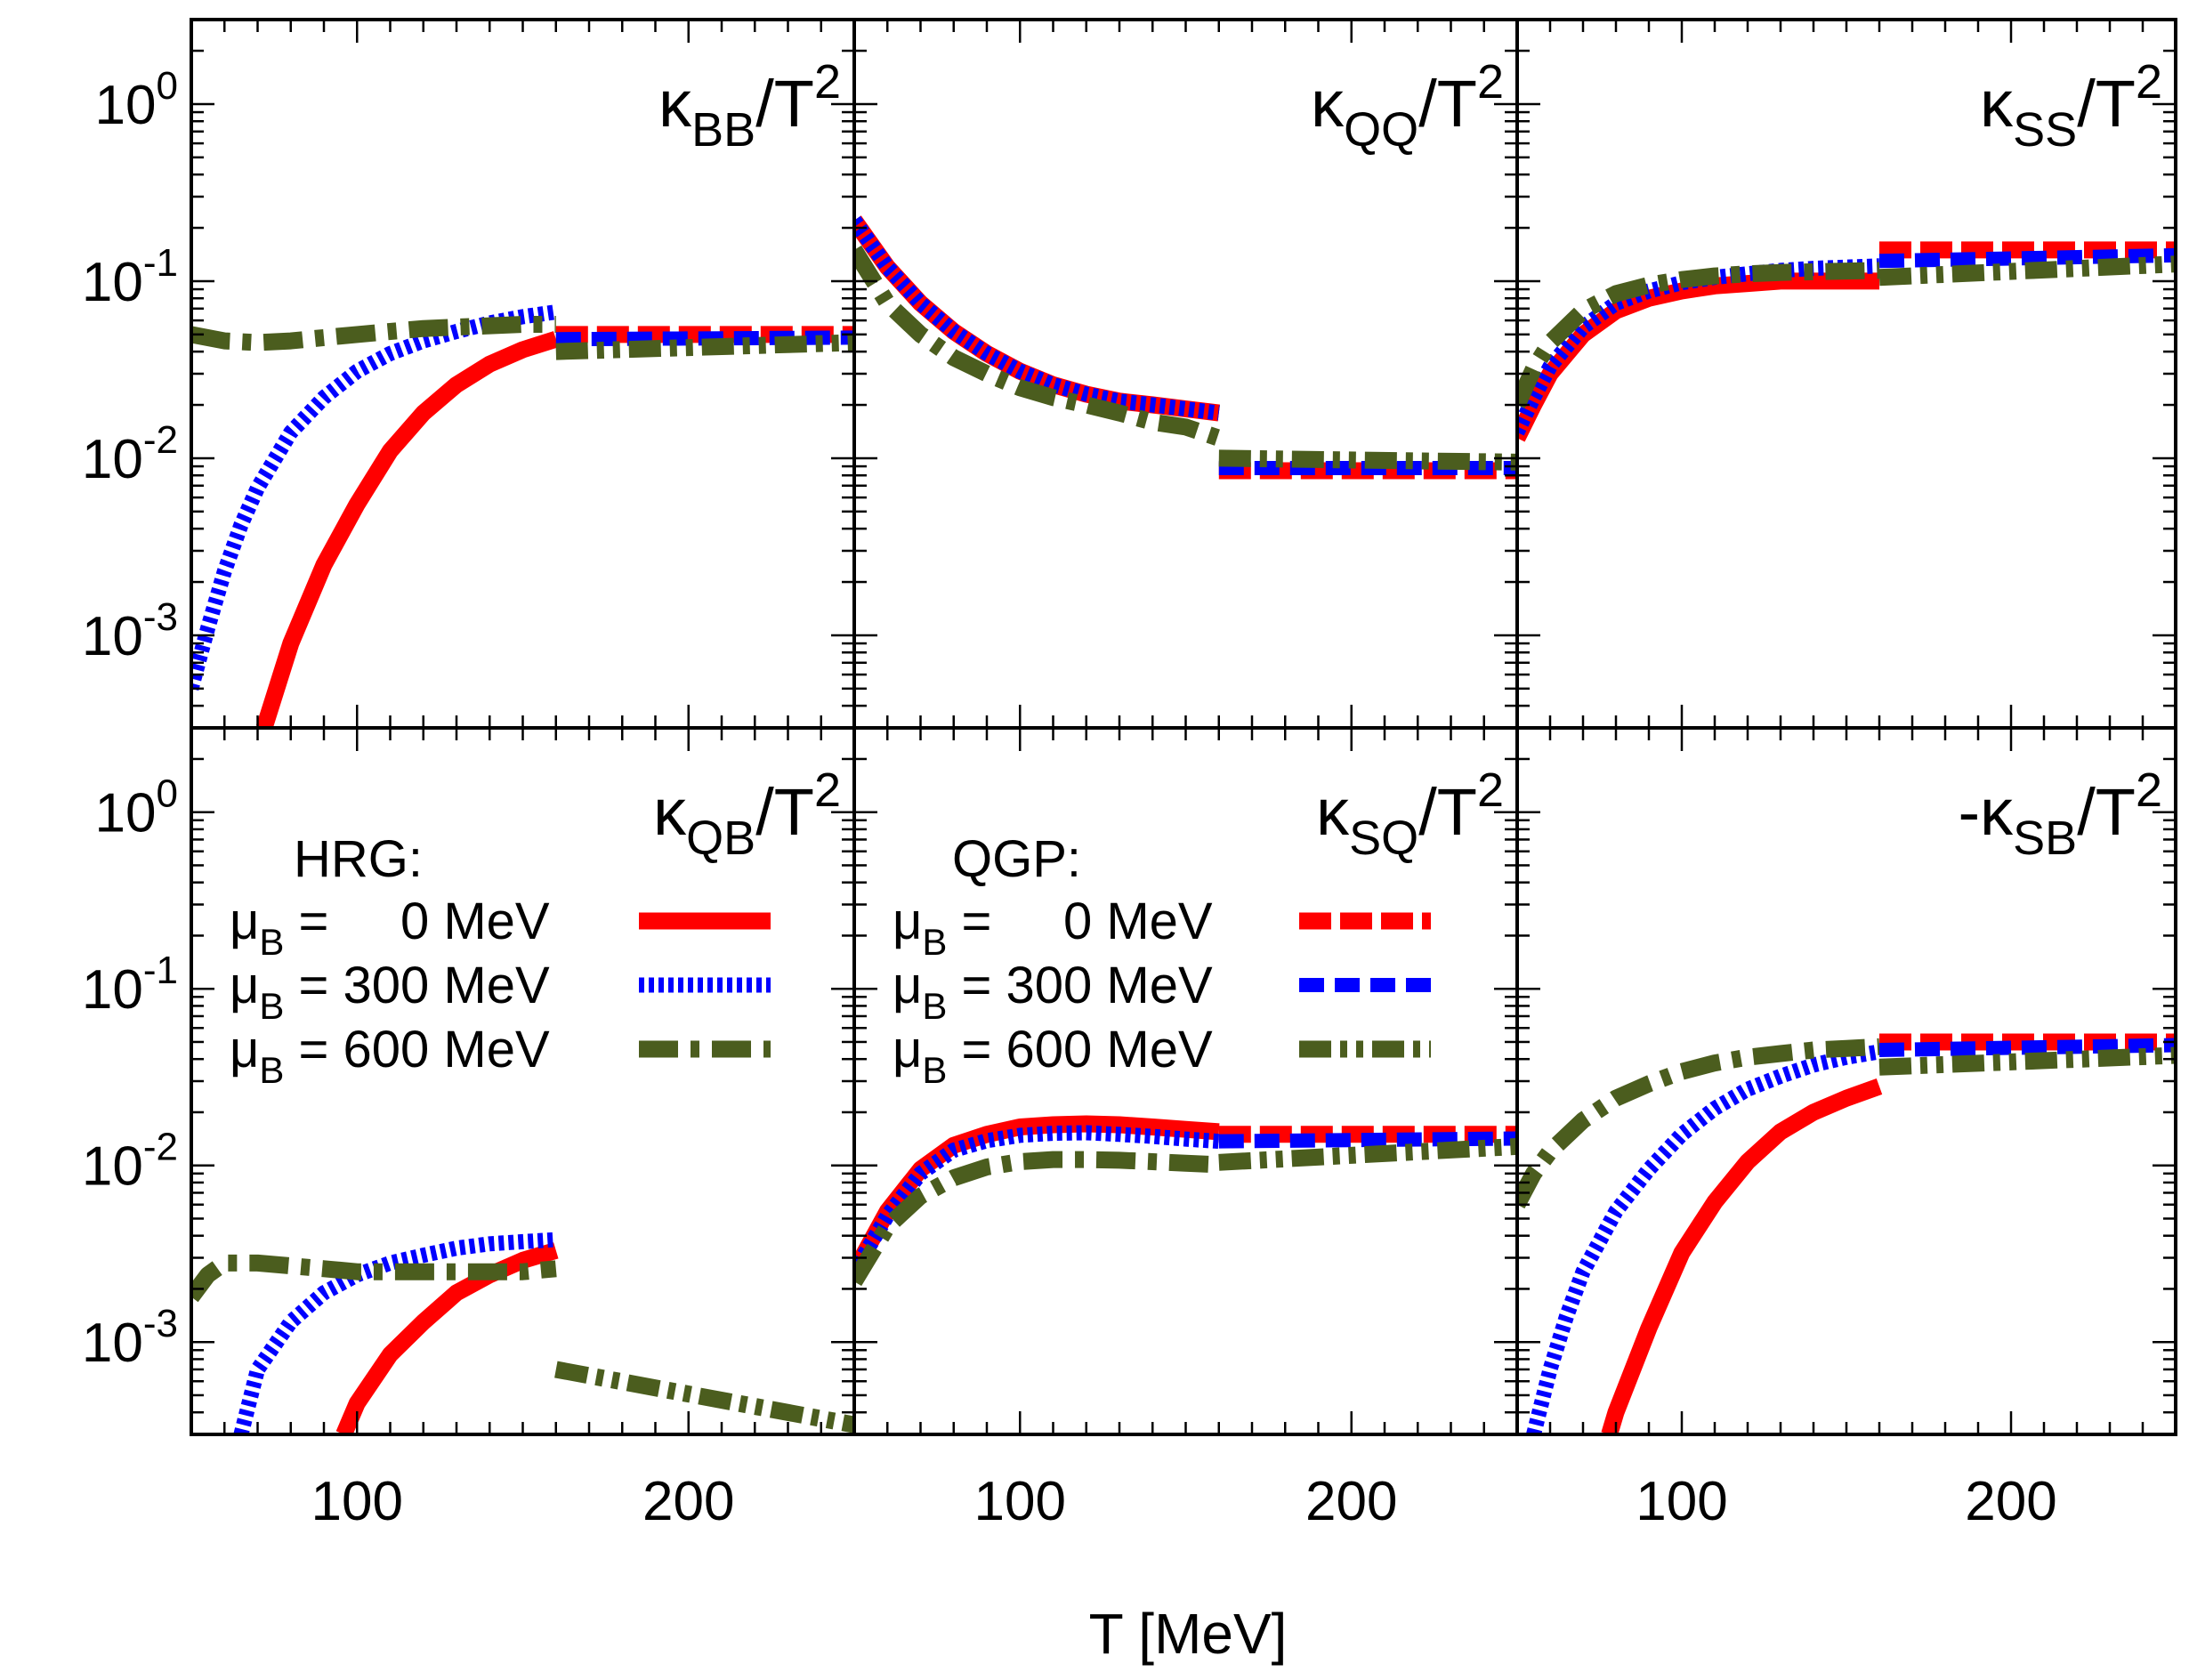 The height and width of the screenshot is (1680, 2189). Describe the element at coordinates (1188, 1634) in the screenshot. I see `x-axis-label: T [MeV]` at that location.